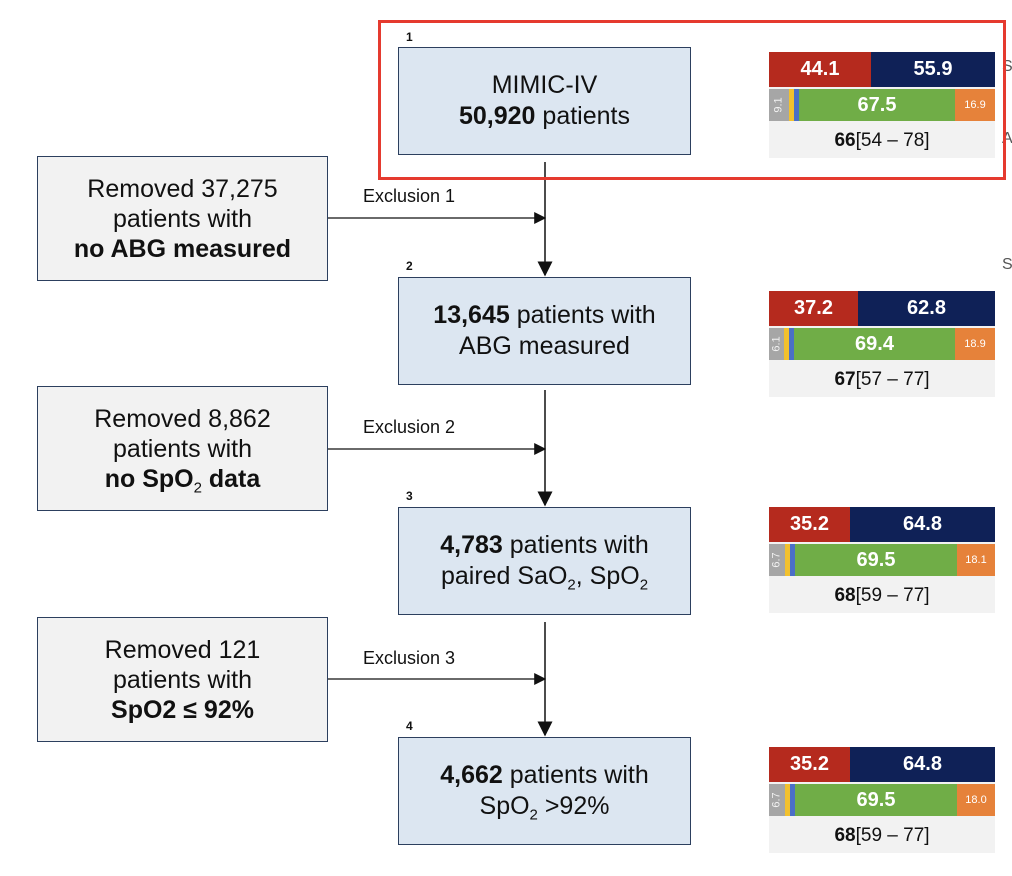 This screenshot has height=876, width=1012. What do you see at coordinates (544, 775) in the screenshot?
I see `step-4-line1: 4,662 patients with` at bounding box center [544, 775].